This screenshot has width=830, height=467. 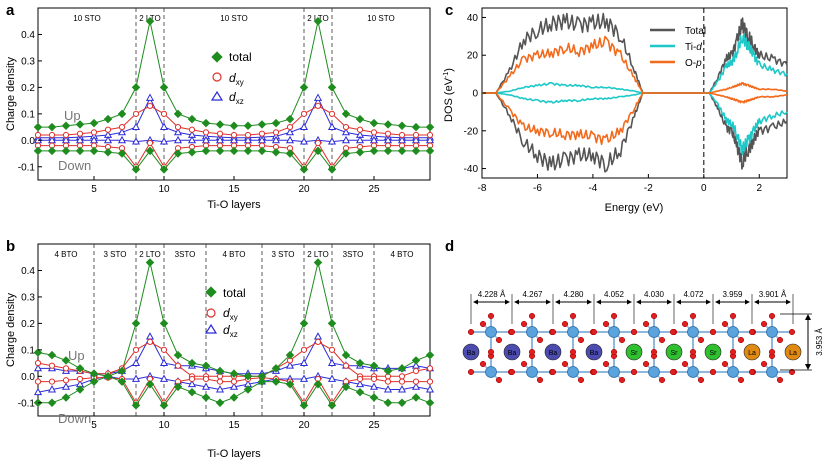 What do you see at coordinates (304, 189) in the screenshot?
I see `a-xtick-label: 20` at bounding box center [304, 189].